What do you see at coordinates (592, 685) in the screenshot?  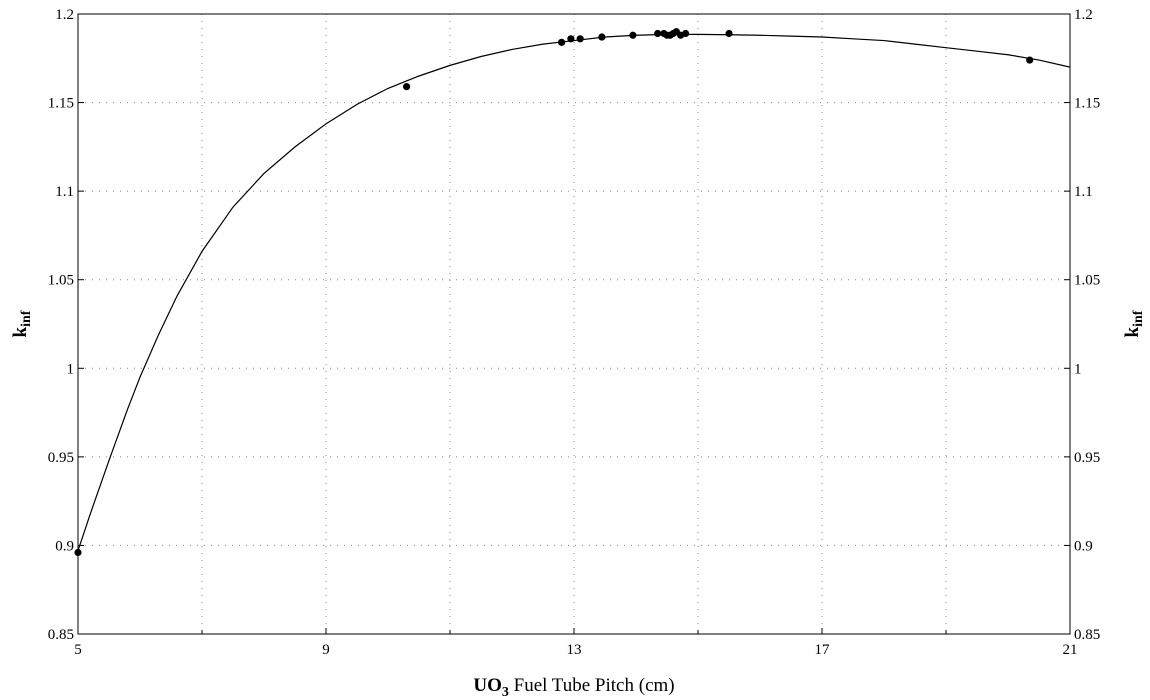 I see `x-axis-title-rest: Fuel Tube Pitch (cm)` at bounding box center [592, 685].